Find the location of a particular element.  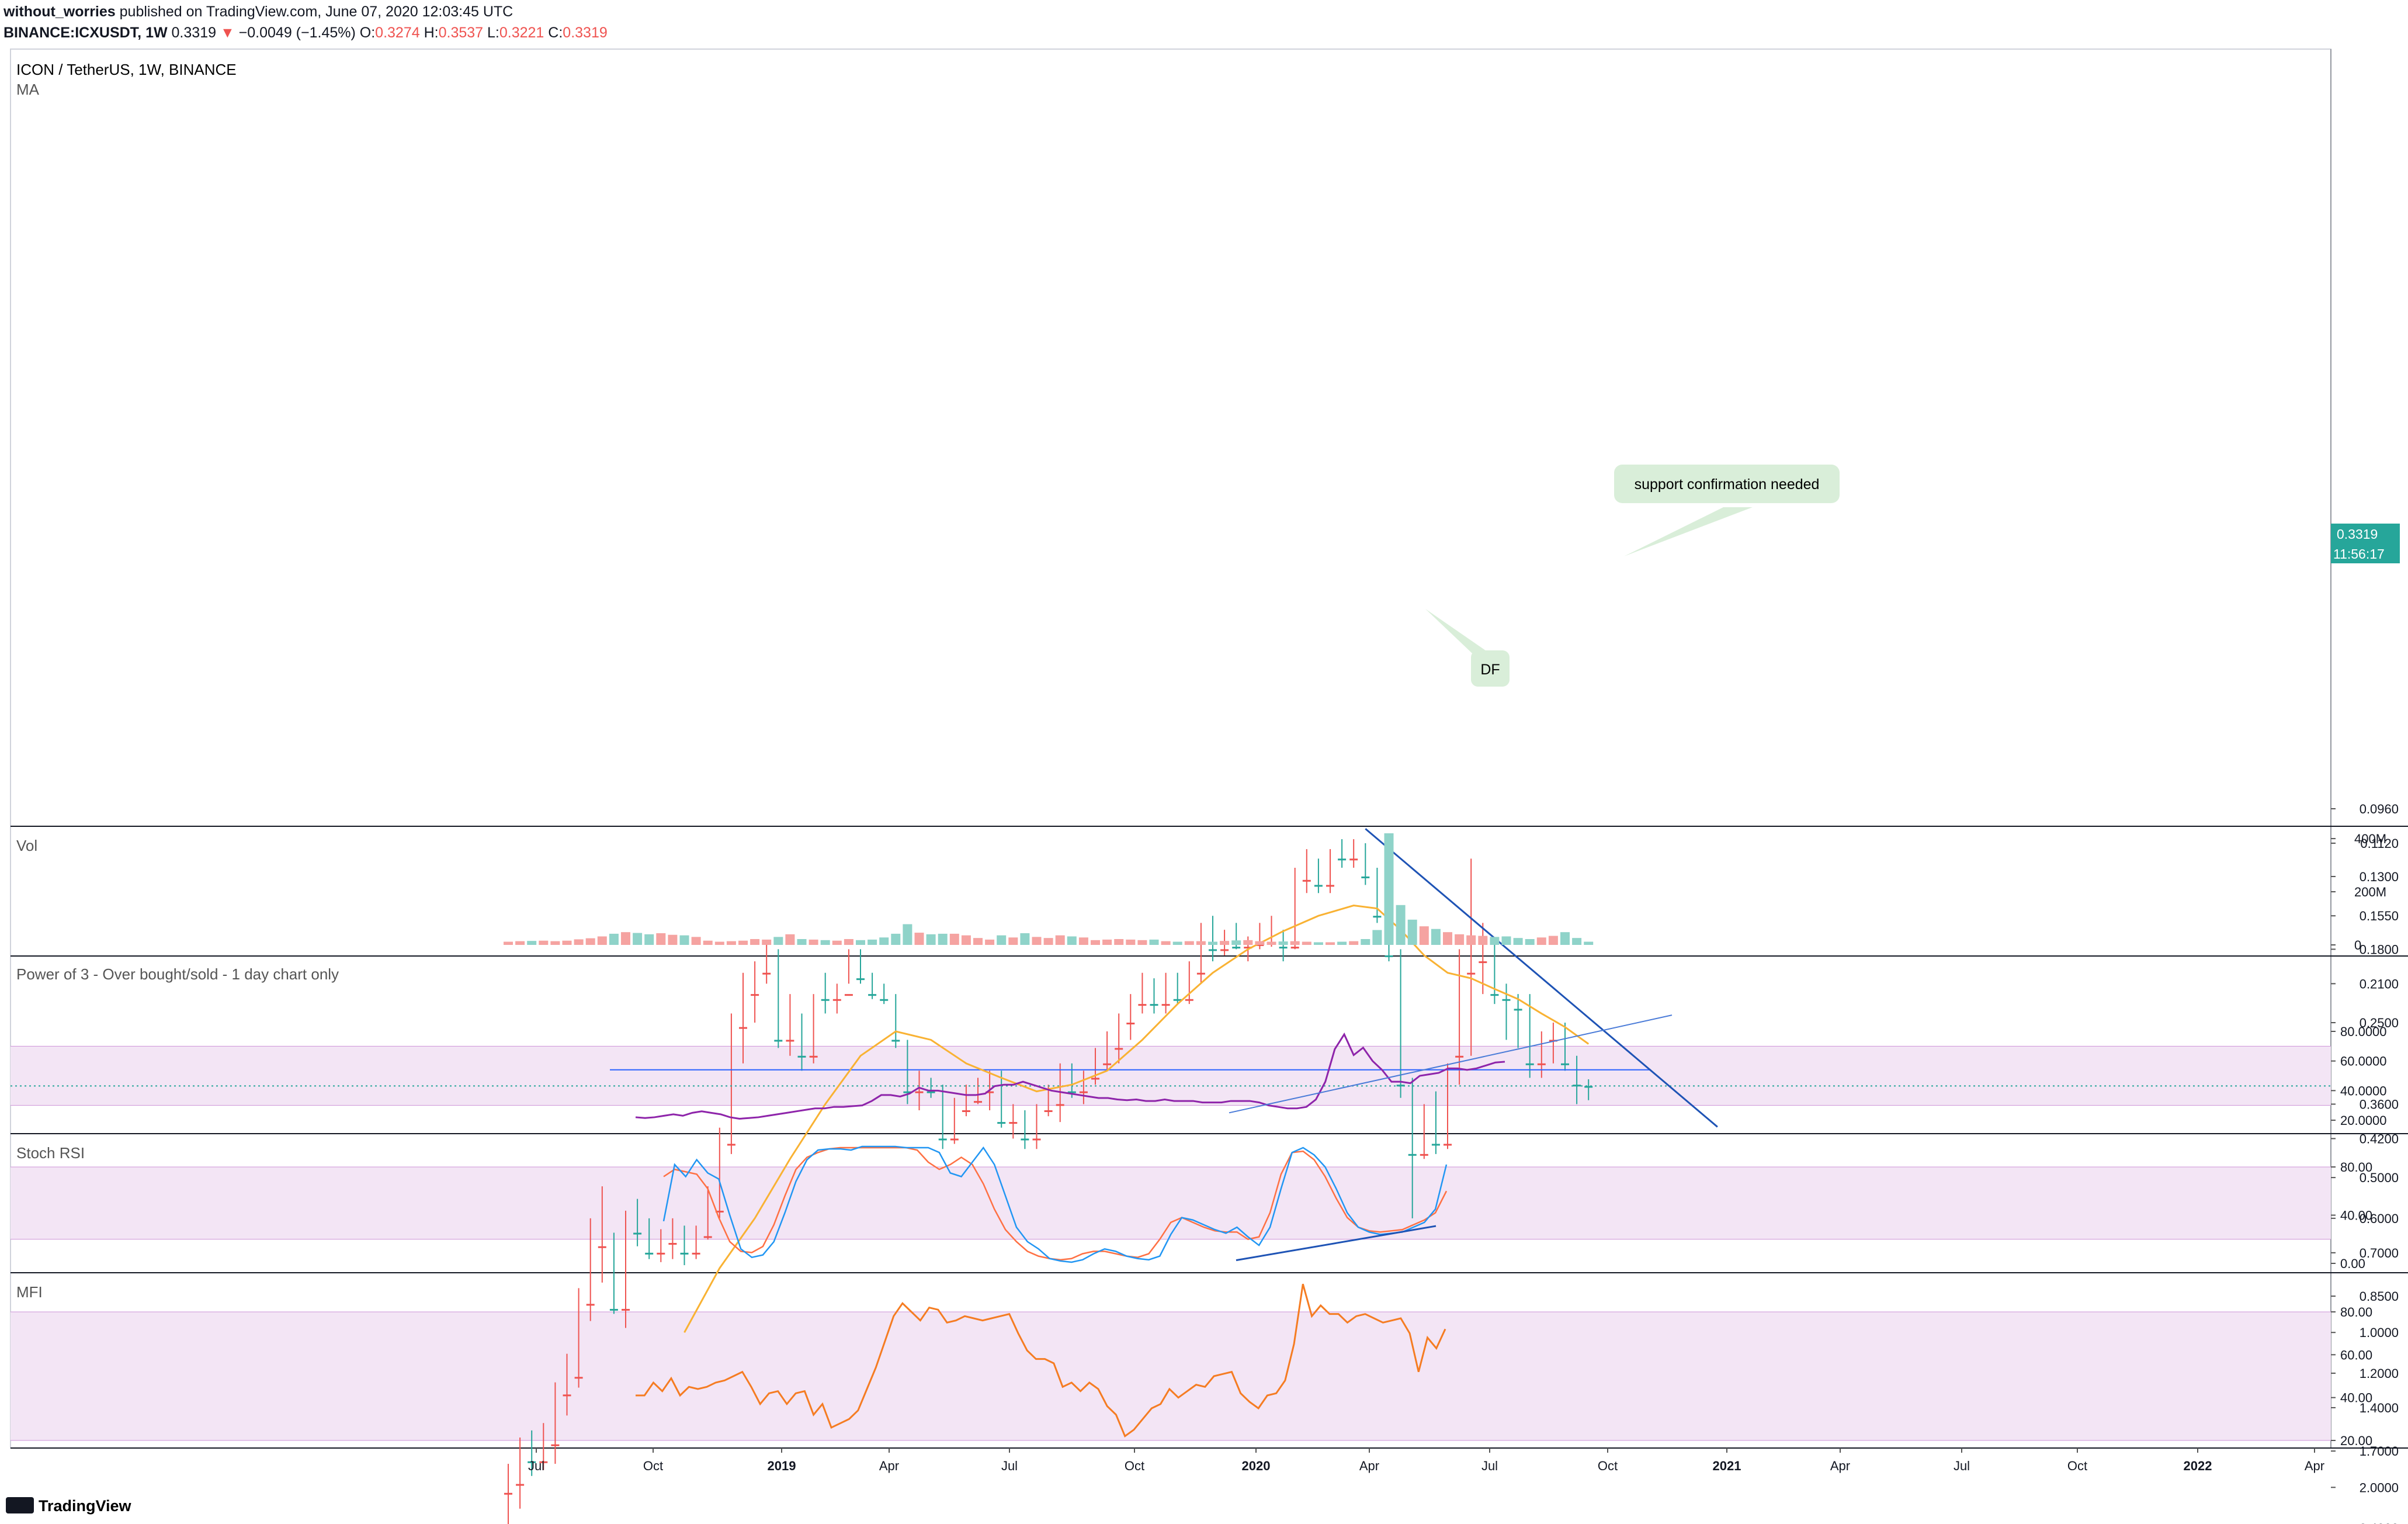

price-tick-label: 0.5000 is located at coordinates (2379, 1177).